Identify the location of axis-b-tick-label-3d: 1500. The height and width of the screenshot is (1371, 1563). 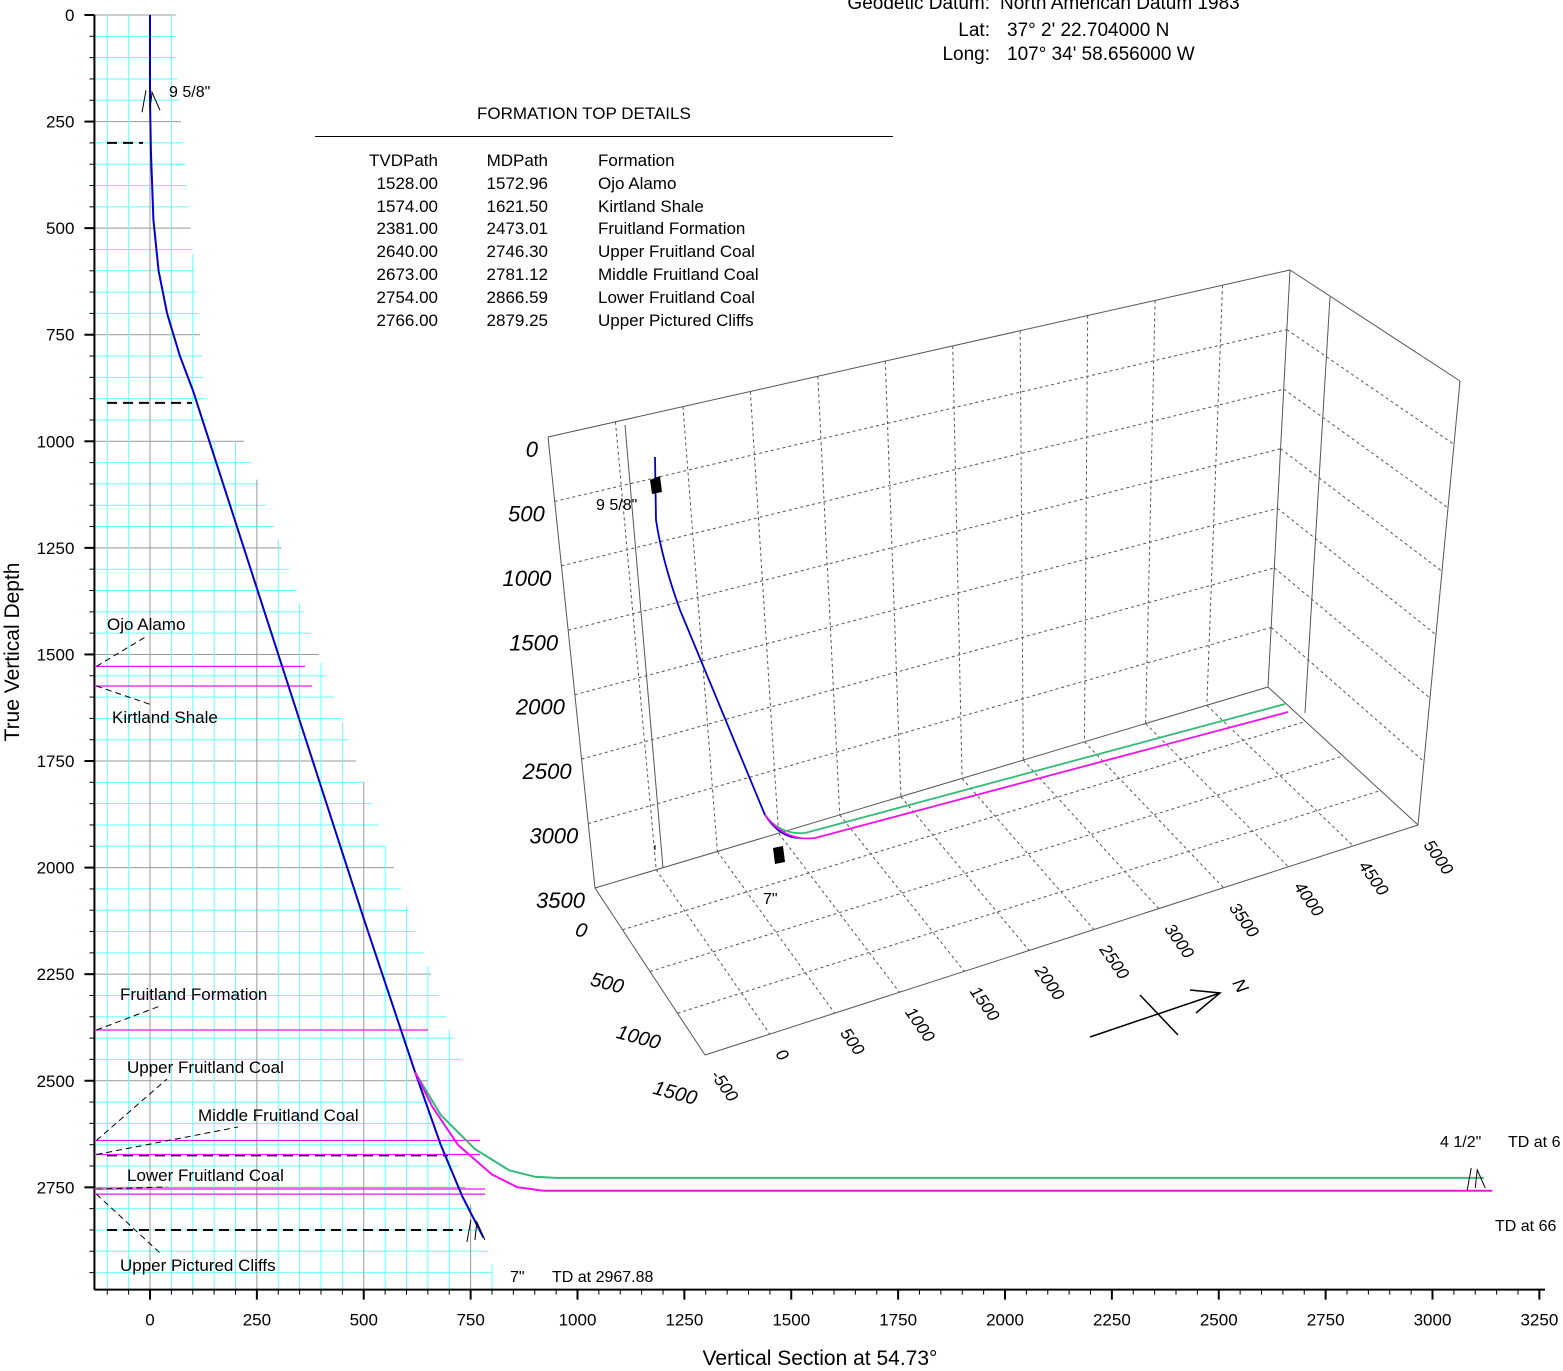
(675, 1093).